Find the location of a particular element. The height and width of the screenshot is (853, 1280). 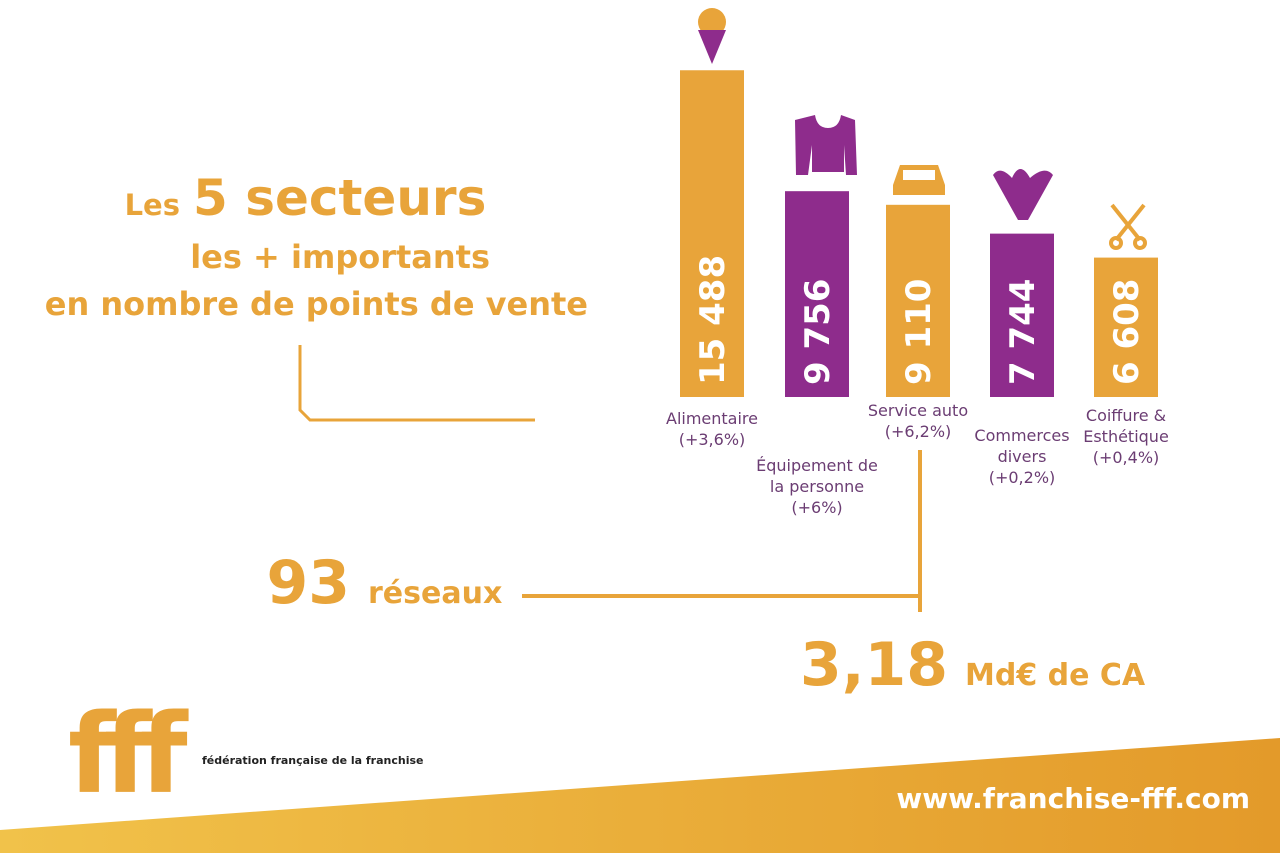

category-change: (+3,6%) is located at coordinates (712, 439).